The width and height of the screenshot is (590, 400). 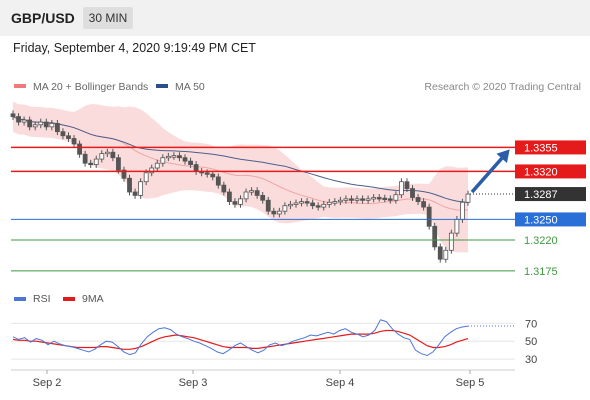 What do you see at coordinates (295, 18) in the screenshot?
I see `top-bar: GBP/USD 30 MIN` at bounding box center [295, 18].